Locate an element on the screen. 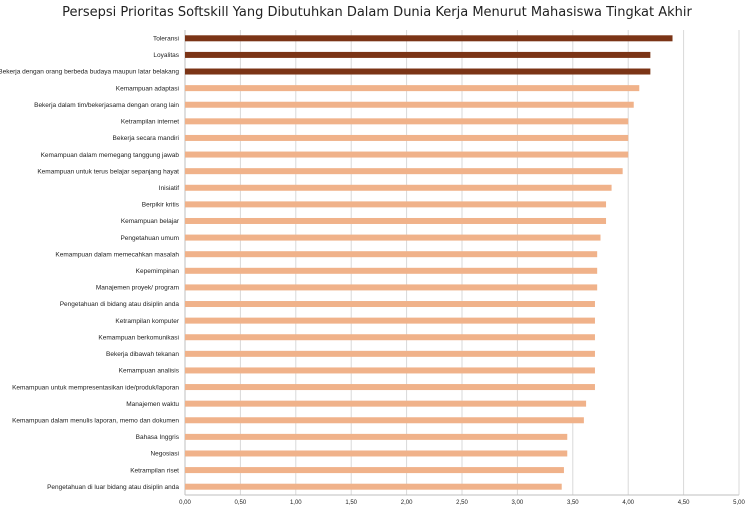 The height and width of the screenshot is (510, 754). category-label: Pengetahuan di bidang atau disiplin anda is located at coordinates (120, 304).